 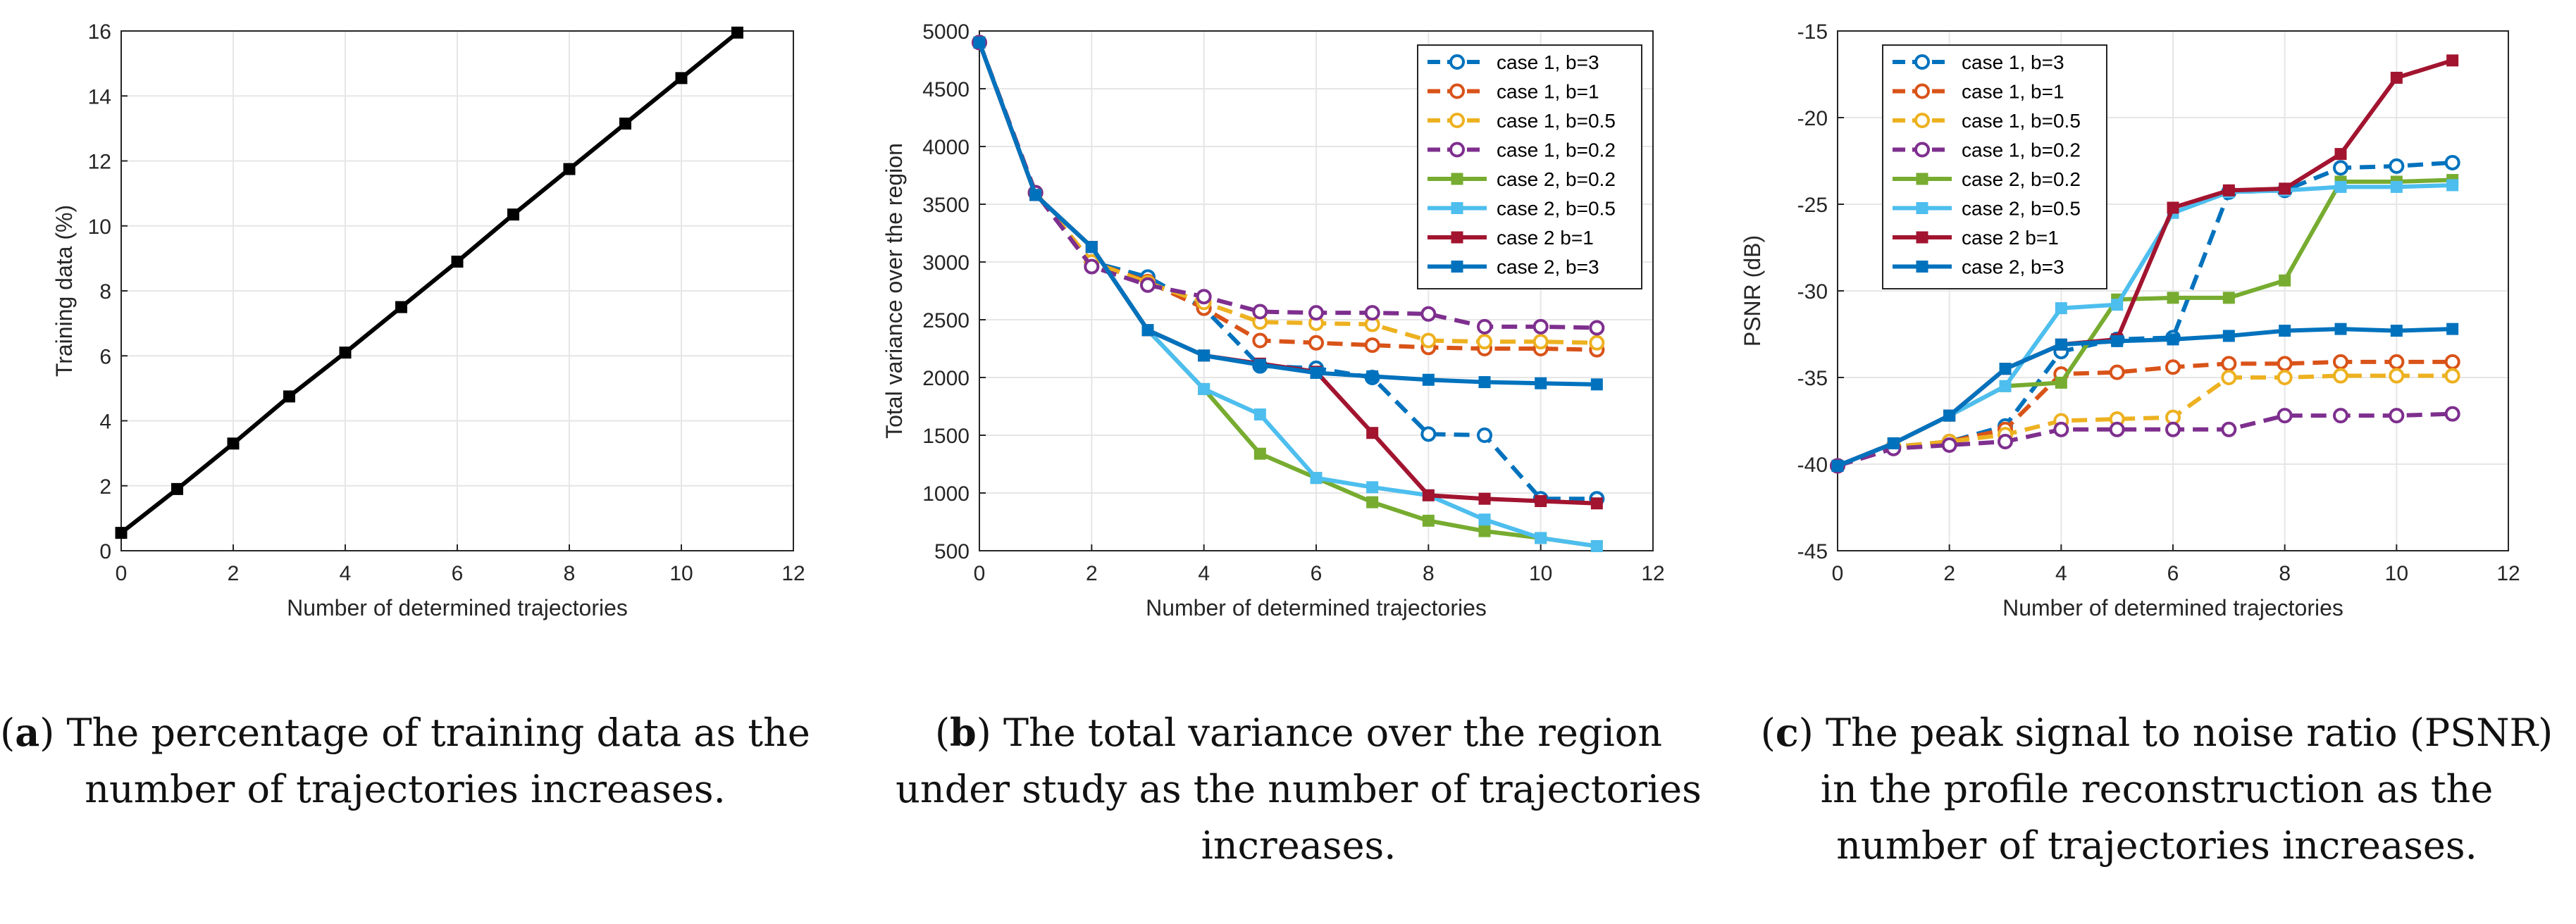 What do you see at coordinates (946, 89) in the screenshot?
I see `y-tick-label: 4500` at bounding box center [946, 89].